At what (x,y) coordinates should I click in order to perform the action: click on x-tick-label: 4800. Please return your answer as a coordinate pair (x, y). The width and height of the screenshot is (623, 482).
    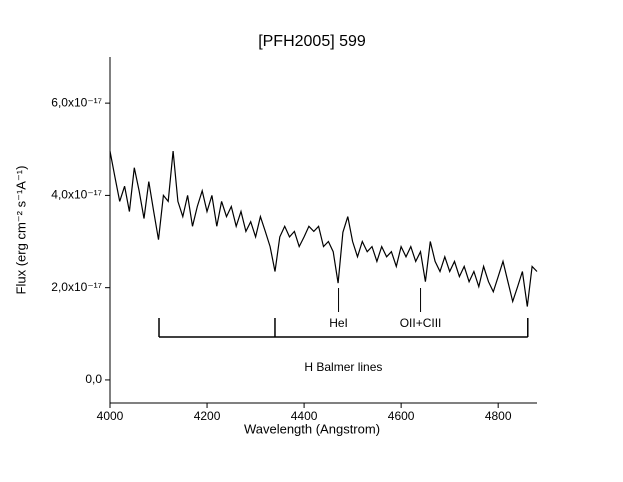
    Looking at the image, I should click on (498, 416).